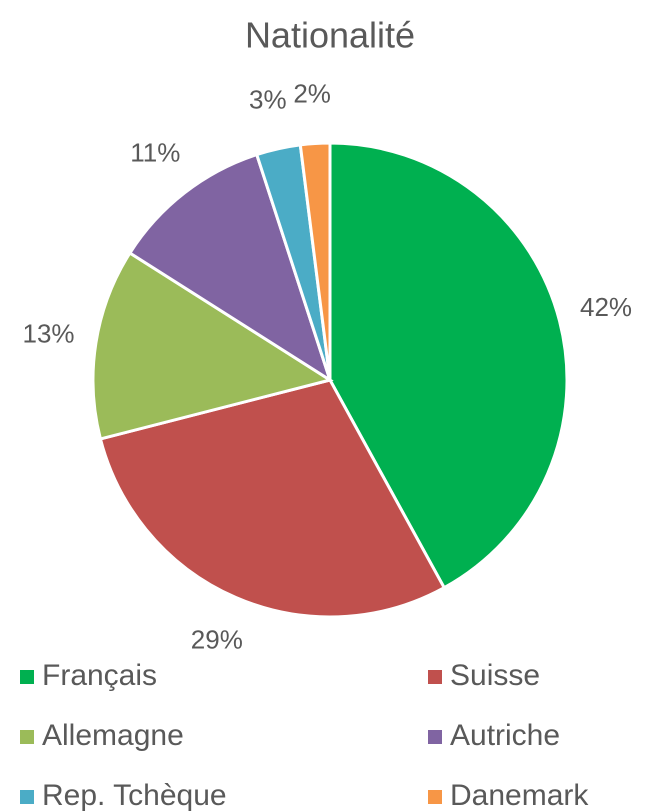 This screenshot has width=647, height=812. What do you see at coordinates (312, 93) in the screenshot?
I see `data-label: 2%` at bounding box center [312, 93].